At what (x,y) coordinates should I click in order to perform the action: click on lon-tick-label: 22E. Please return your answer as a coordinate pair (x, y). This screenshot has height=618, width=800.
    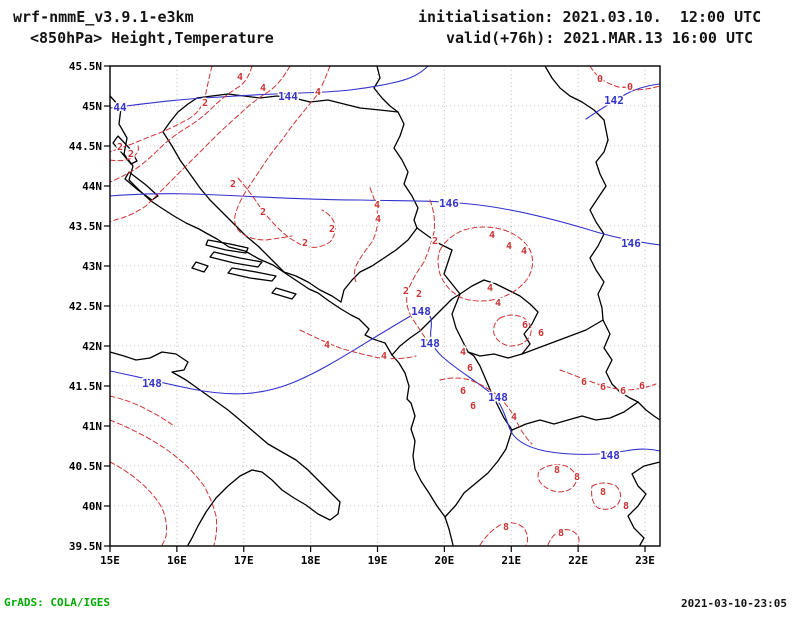
    Looking at the image, I should click on (578, 560).